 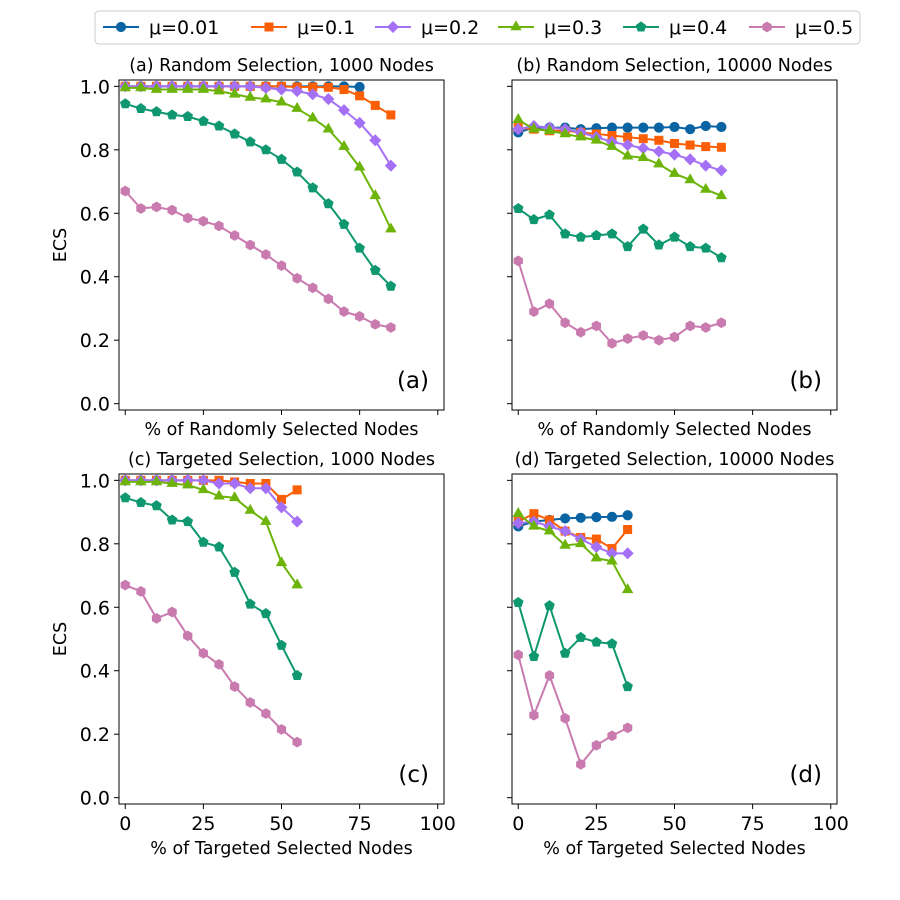 I want to click on x-tick-label: 50, so click(x=674, y=824).